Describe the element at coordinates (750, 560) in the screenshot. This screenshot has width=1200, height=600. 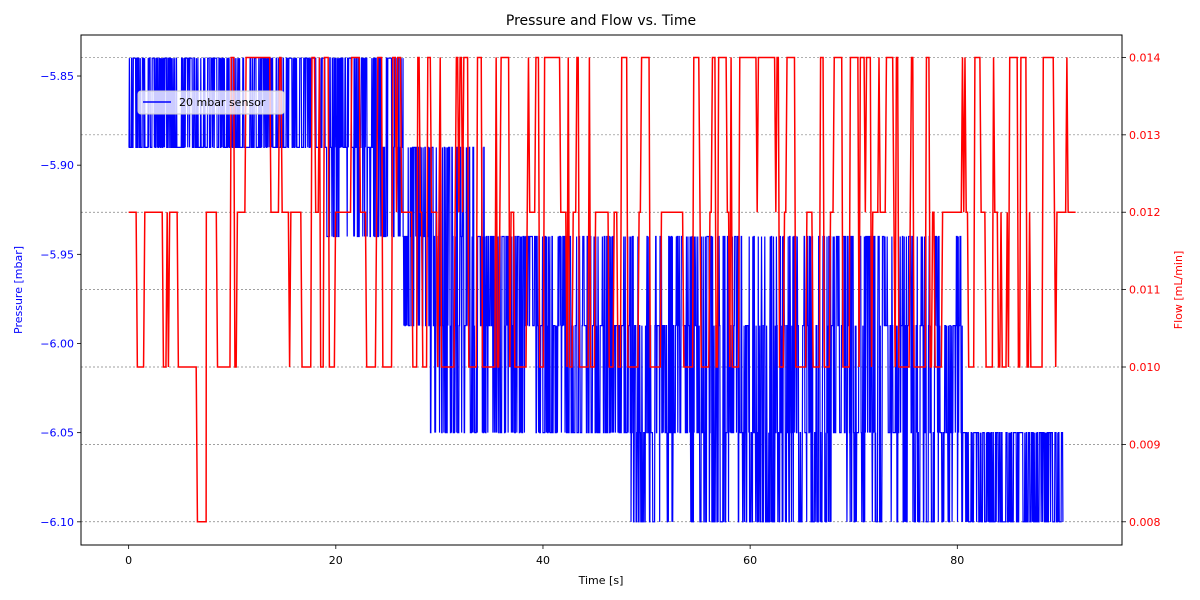
I see `x-tick-label: 60` at that location.